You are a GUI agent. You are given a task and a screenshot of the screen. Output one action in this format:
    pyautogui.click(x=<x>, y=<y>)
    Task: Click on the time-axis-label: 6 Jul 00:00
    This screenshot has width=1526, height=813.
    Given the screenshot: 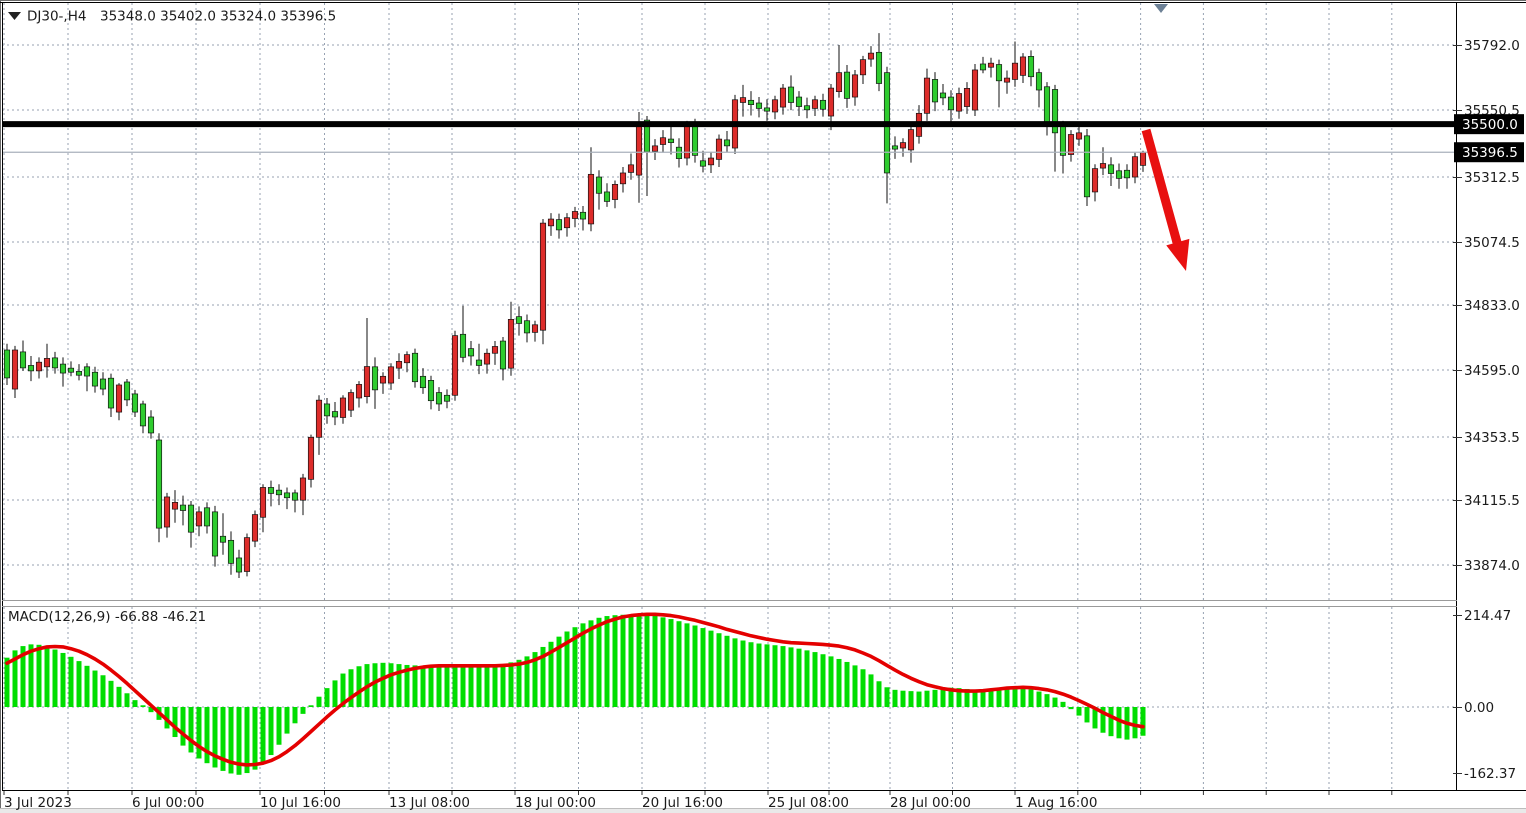 What is the action you would take?
    pyautogui.click(x=168, y=803)
    